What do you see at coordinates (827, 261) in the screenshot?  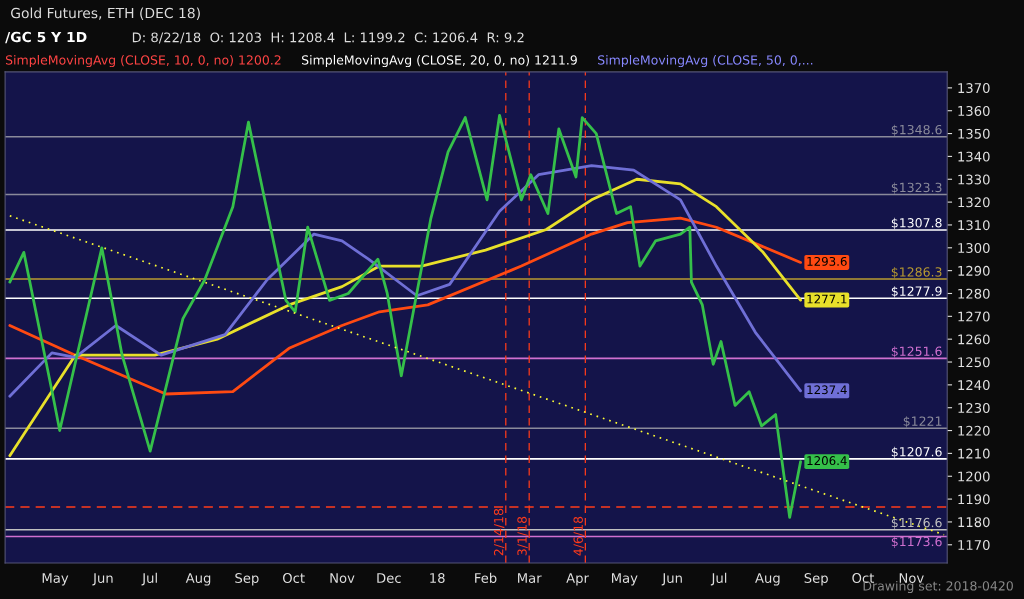 I see `data-label: 1293.6` at bounding box center [827, 261].